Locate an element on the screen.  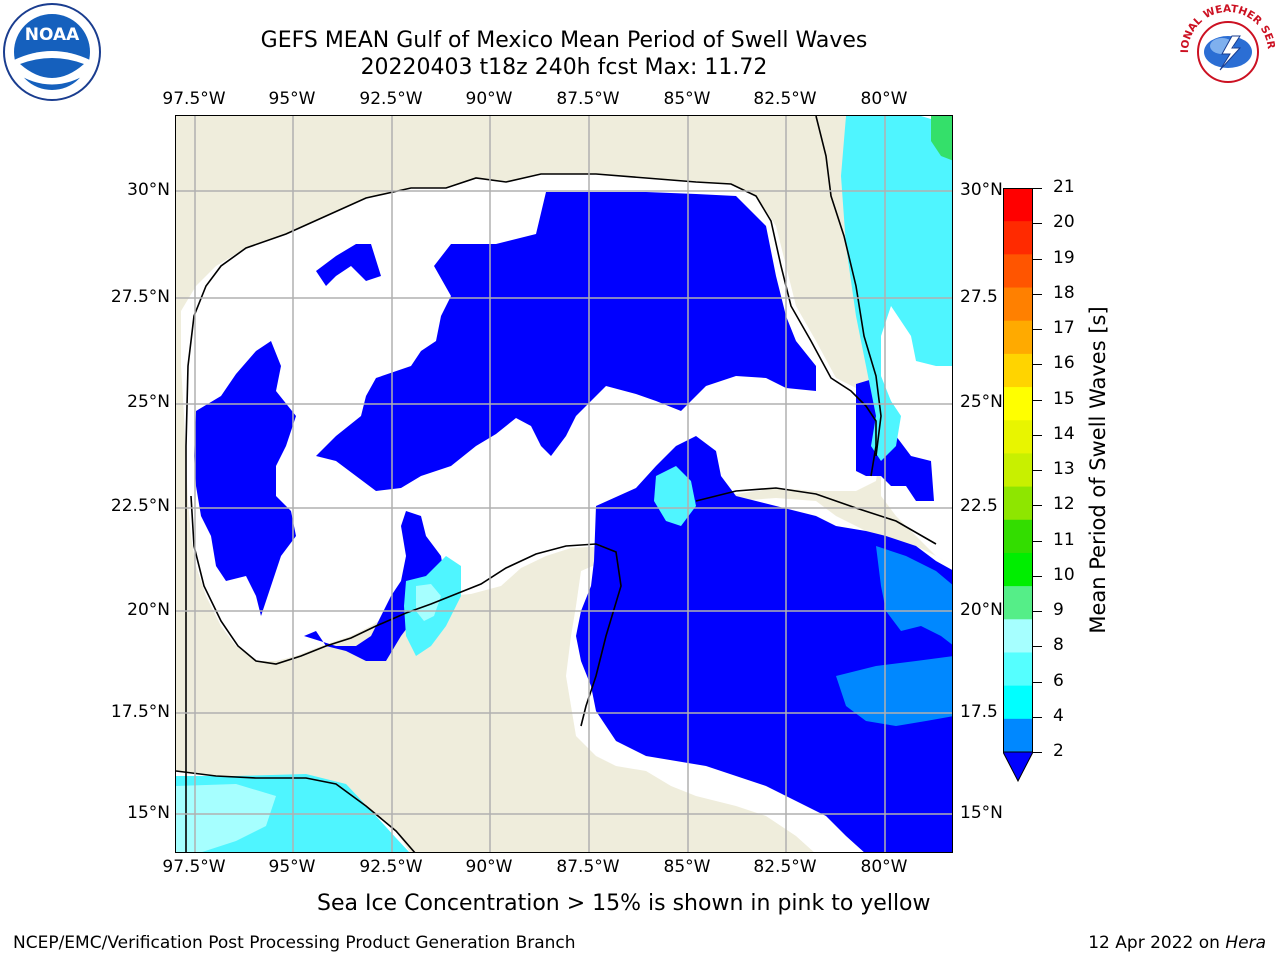
lon-tick-top: 80°W is located at coordinates (884, 99).